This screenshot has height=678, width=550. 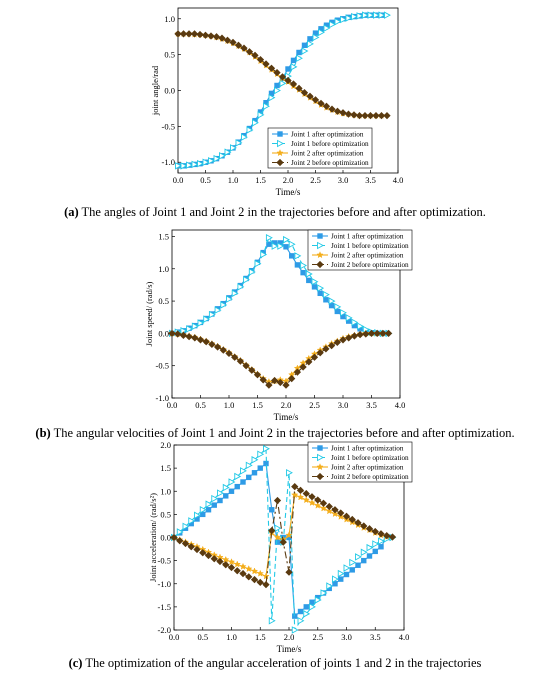 I want to click on legend-label: Joint 2 before optimization, so click(x=370, y=477).